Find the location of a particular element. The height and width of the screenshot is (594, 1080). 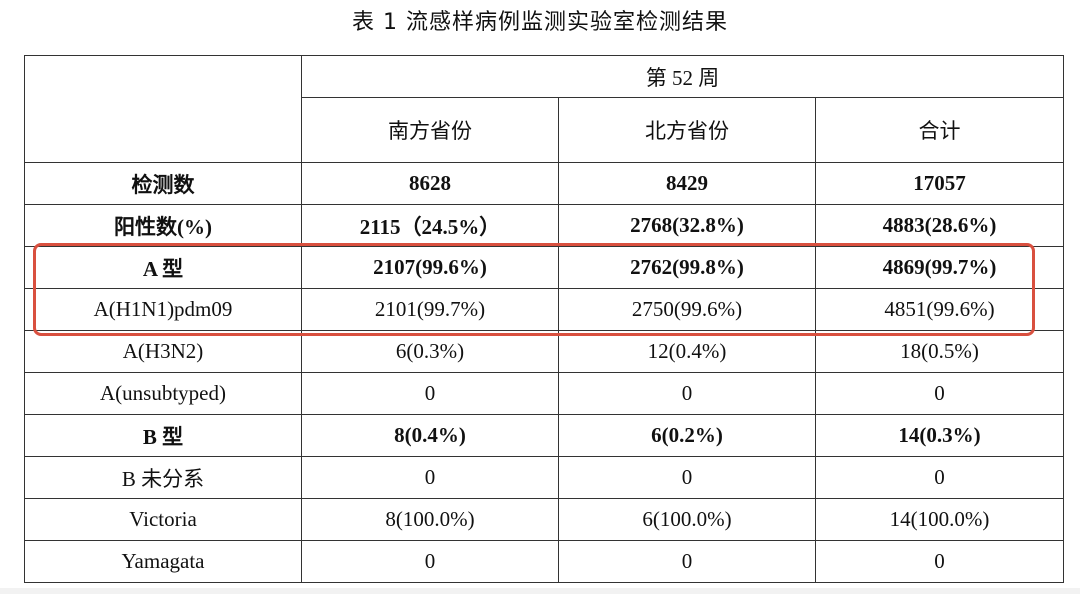

table-cell: 6(0.2%) is located at coordinates (687, 435).